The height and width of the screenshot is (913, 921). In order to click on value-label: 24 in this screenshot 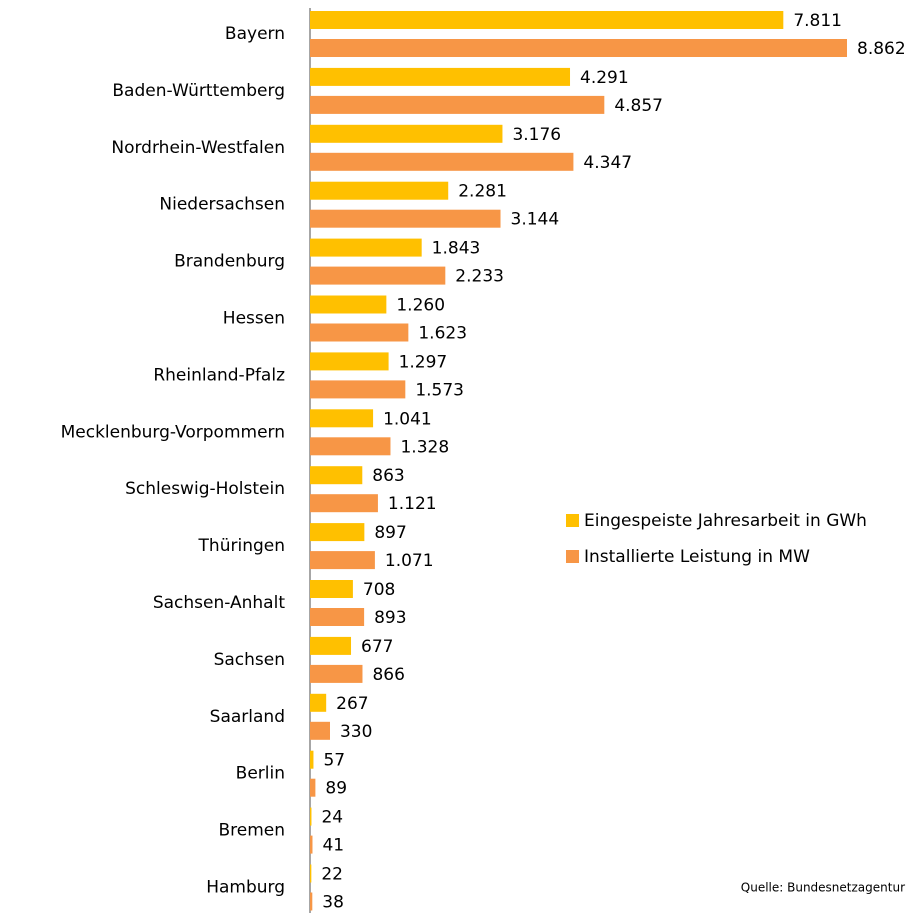, I will do `click(332, 818)`.